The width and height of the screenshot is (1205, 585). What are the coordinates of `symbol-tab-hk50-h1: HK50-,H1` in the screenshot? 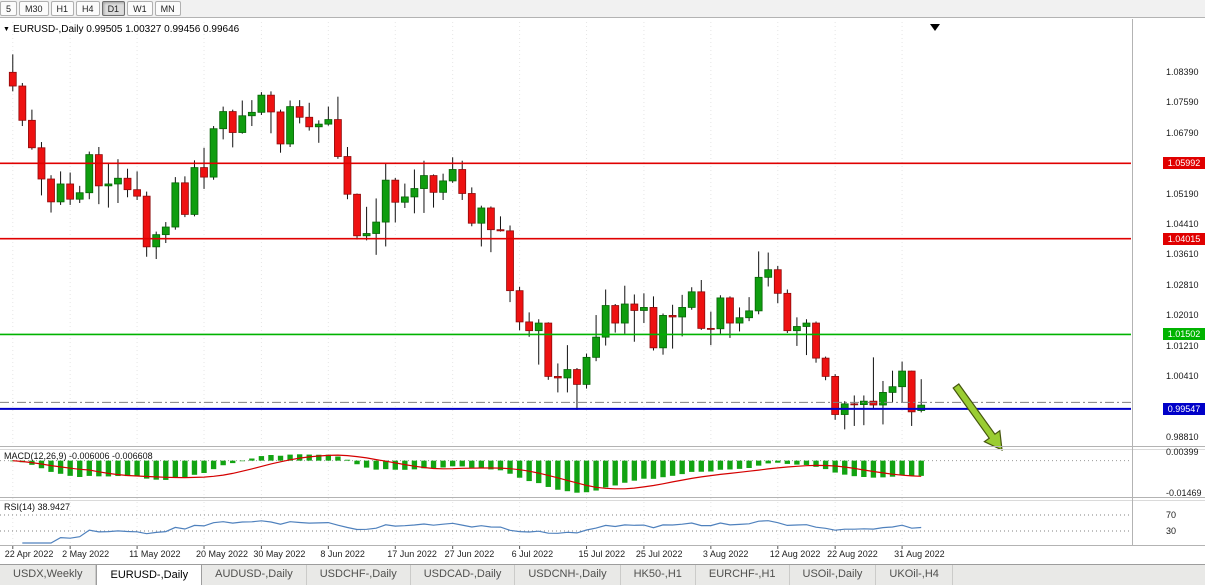 It's located at (658, 575).